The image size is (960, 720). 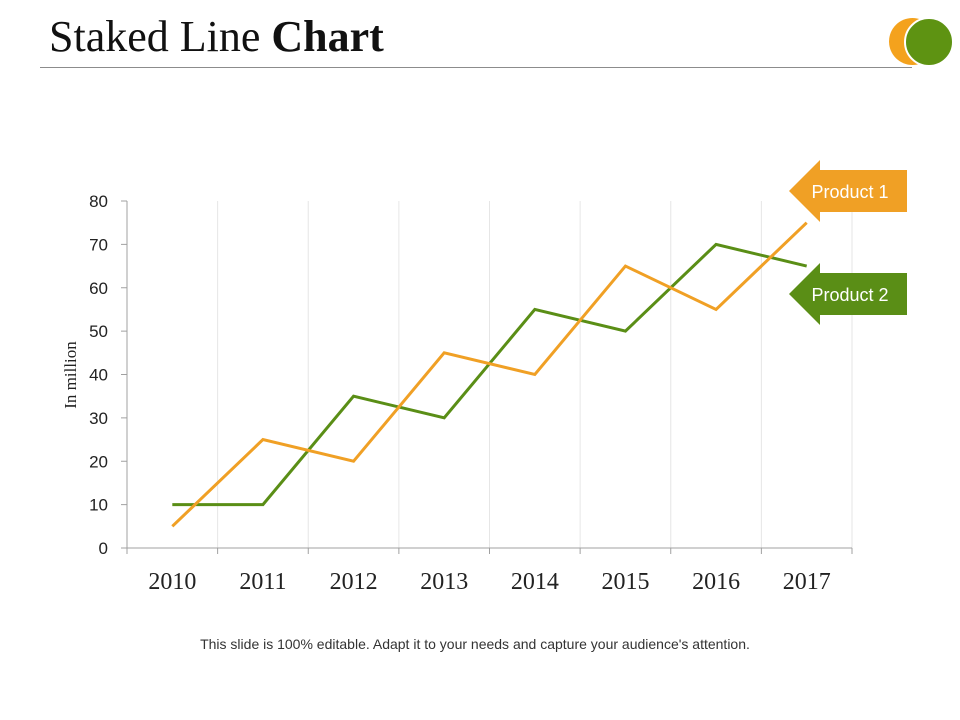 I want to click on slide-title: Staked Line Chart, so click(x=216, y=37).